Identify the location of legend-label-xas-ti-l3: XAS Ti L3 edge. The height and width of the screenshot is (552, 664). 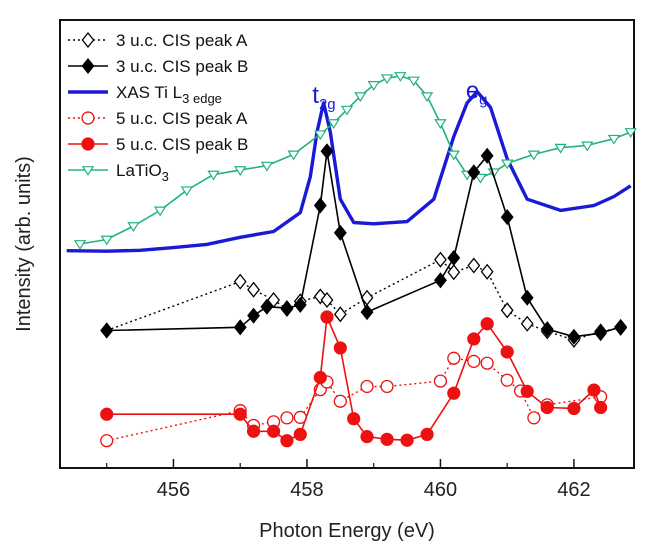
(169, 94).